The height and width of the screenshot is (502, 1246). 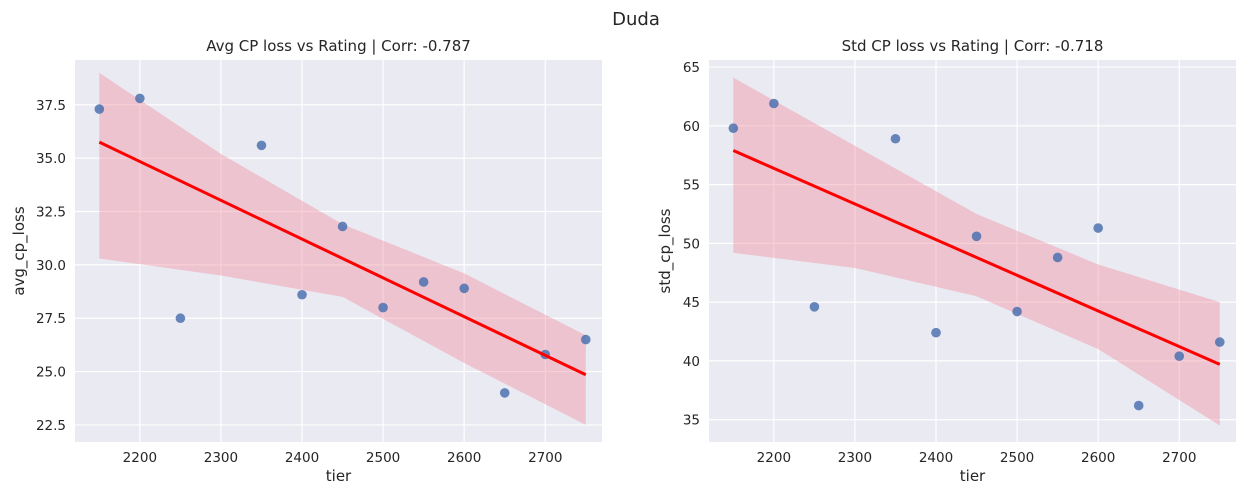 What do you see at coordinates (691, 303) in the screenshot?
I see `y-tick-label: 45` at bounding box center [691, 303].